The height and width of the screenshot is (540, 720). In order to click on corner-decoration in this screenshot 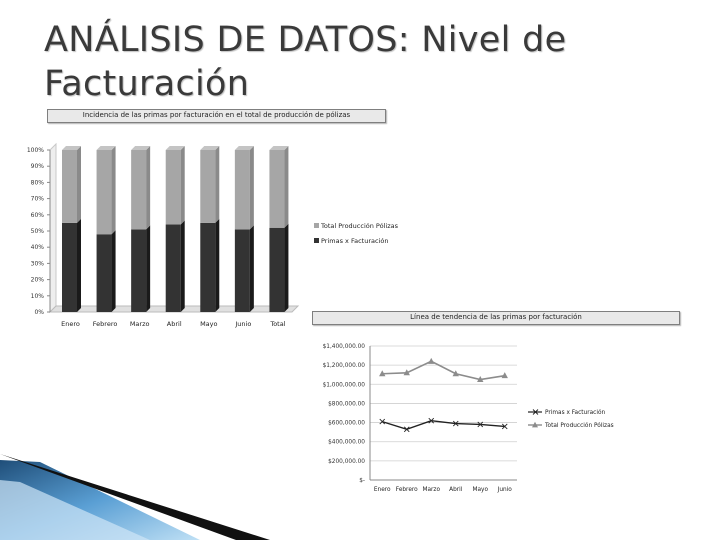, I will do `click(135, 497)`.